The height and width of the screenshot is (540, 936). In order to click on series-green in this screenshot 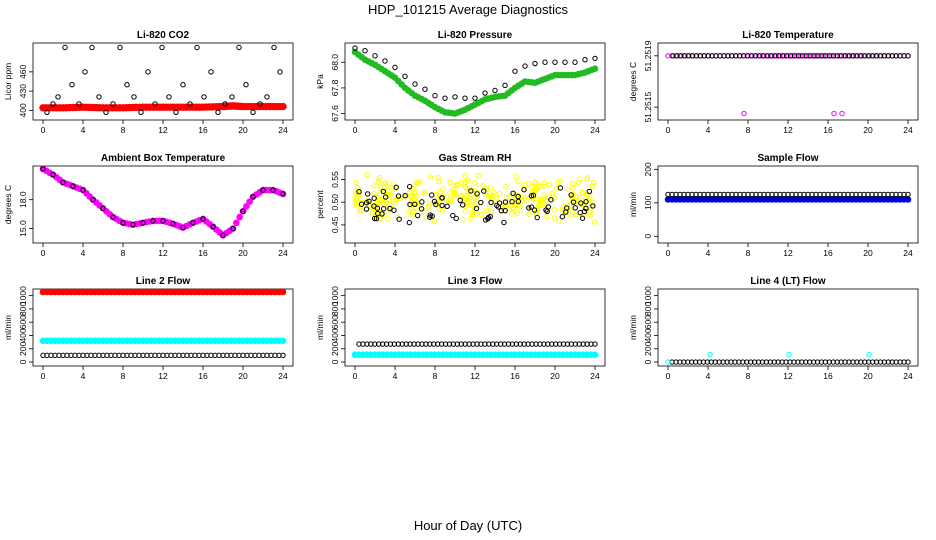, I will do `click(475, 82)`.